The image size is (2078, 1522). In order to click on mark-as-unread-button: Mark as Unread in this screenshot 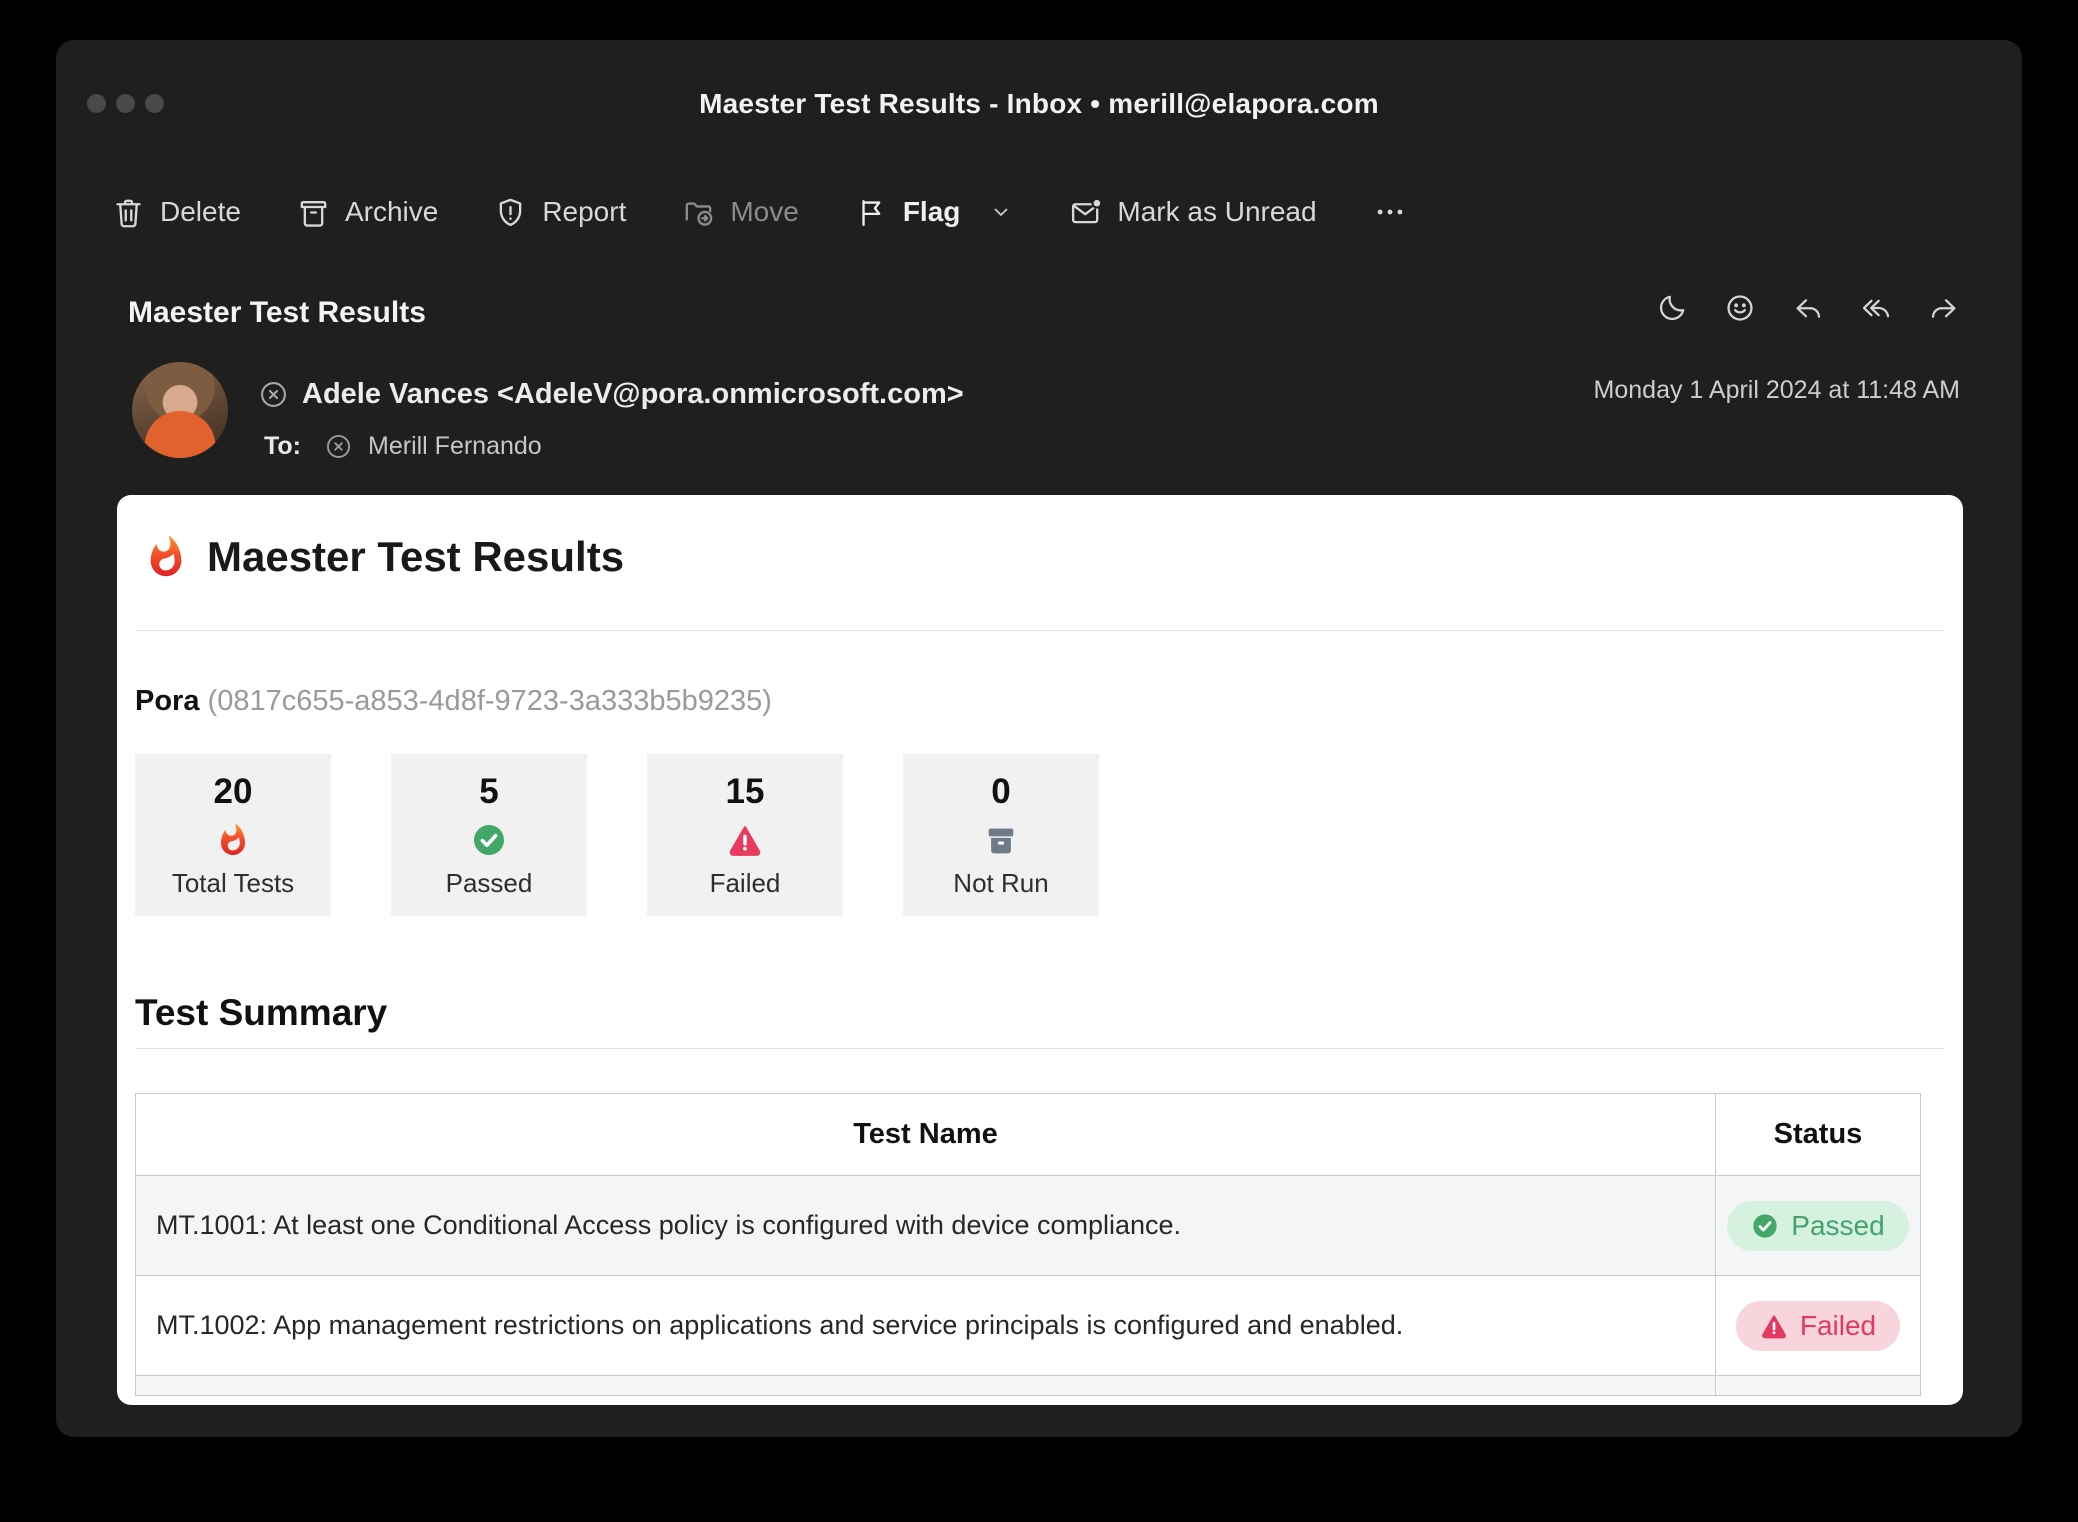, I will do `click(1193, 212)`.